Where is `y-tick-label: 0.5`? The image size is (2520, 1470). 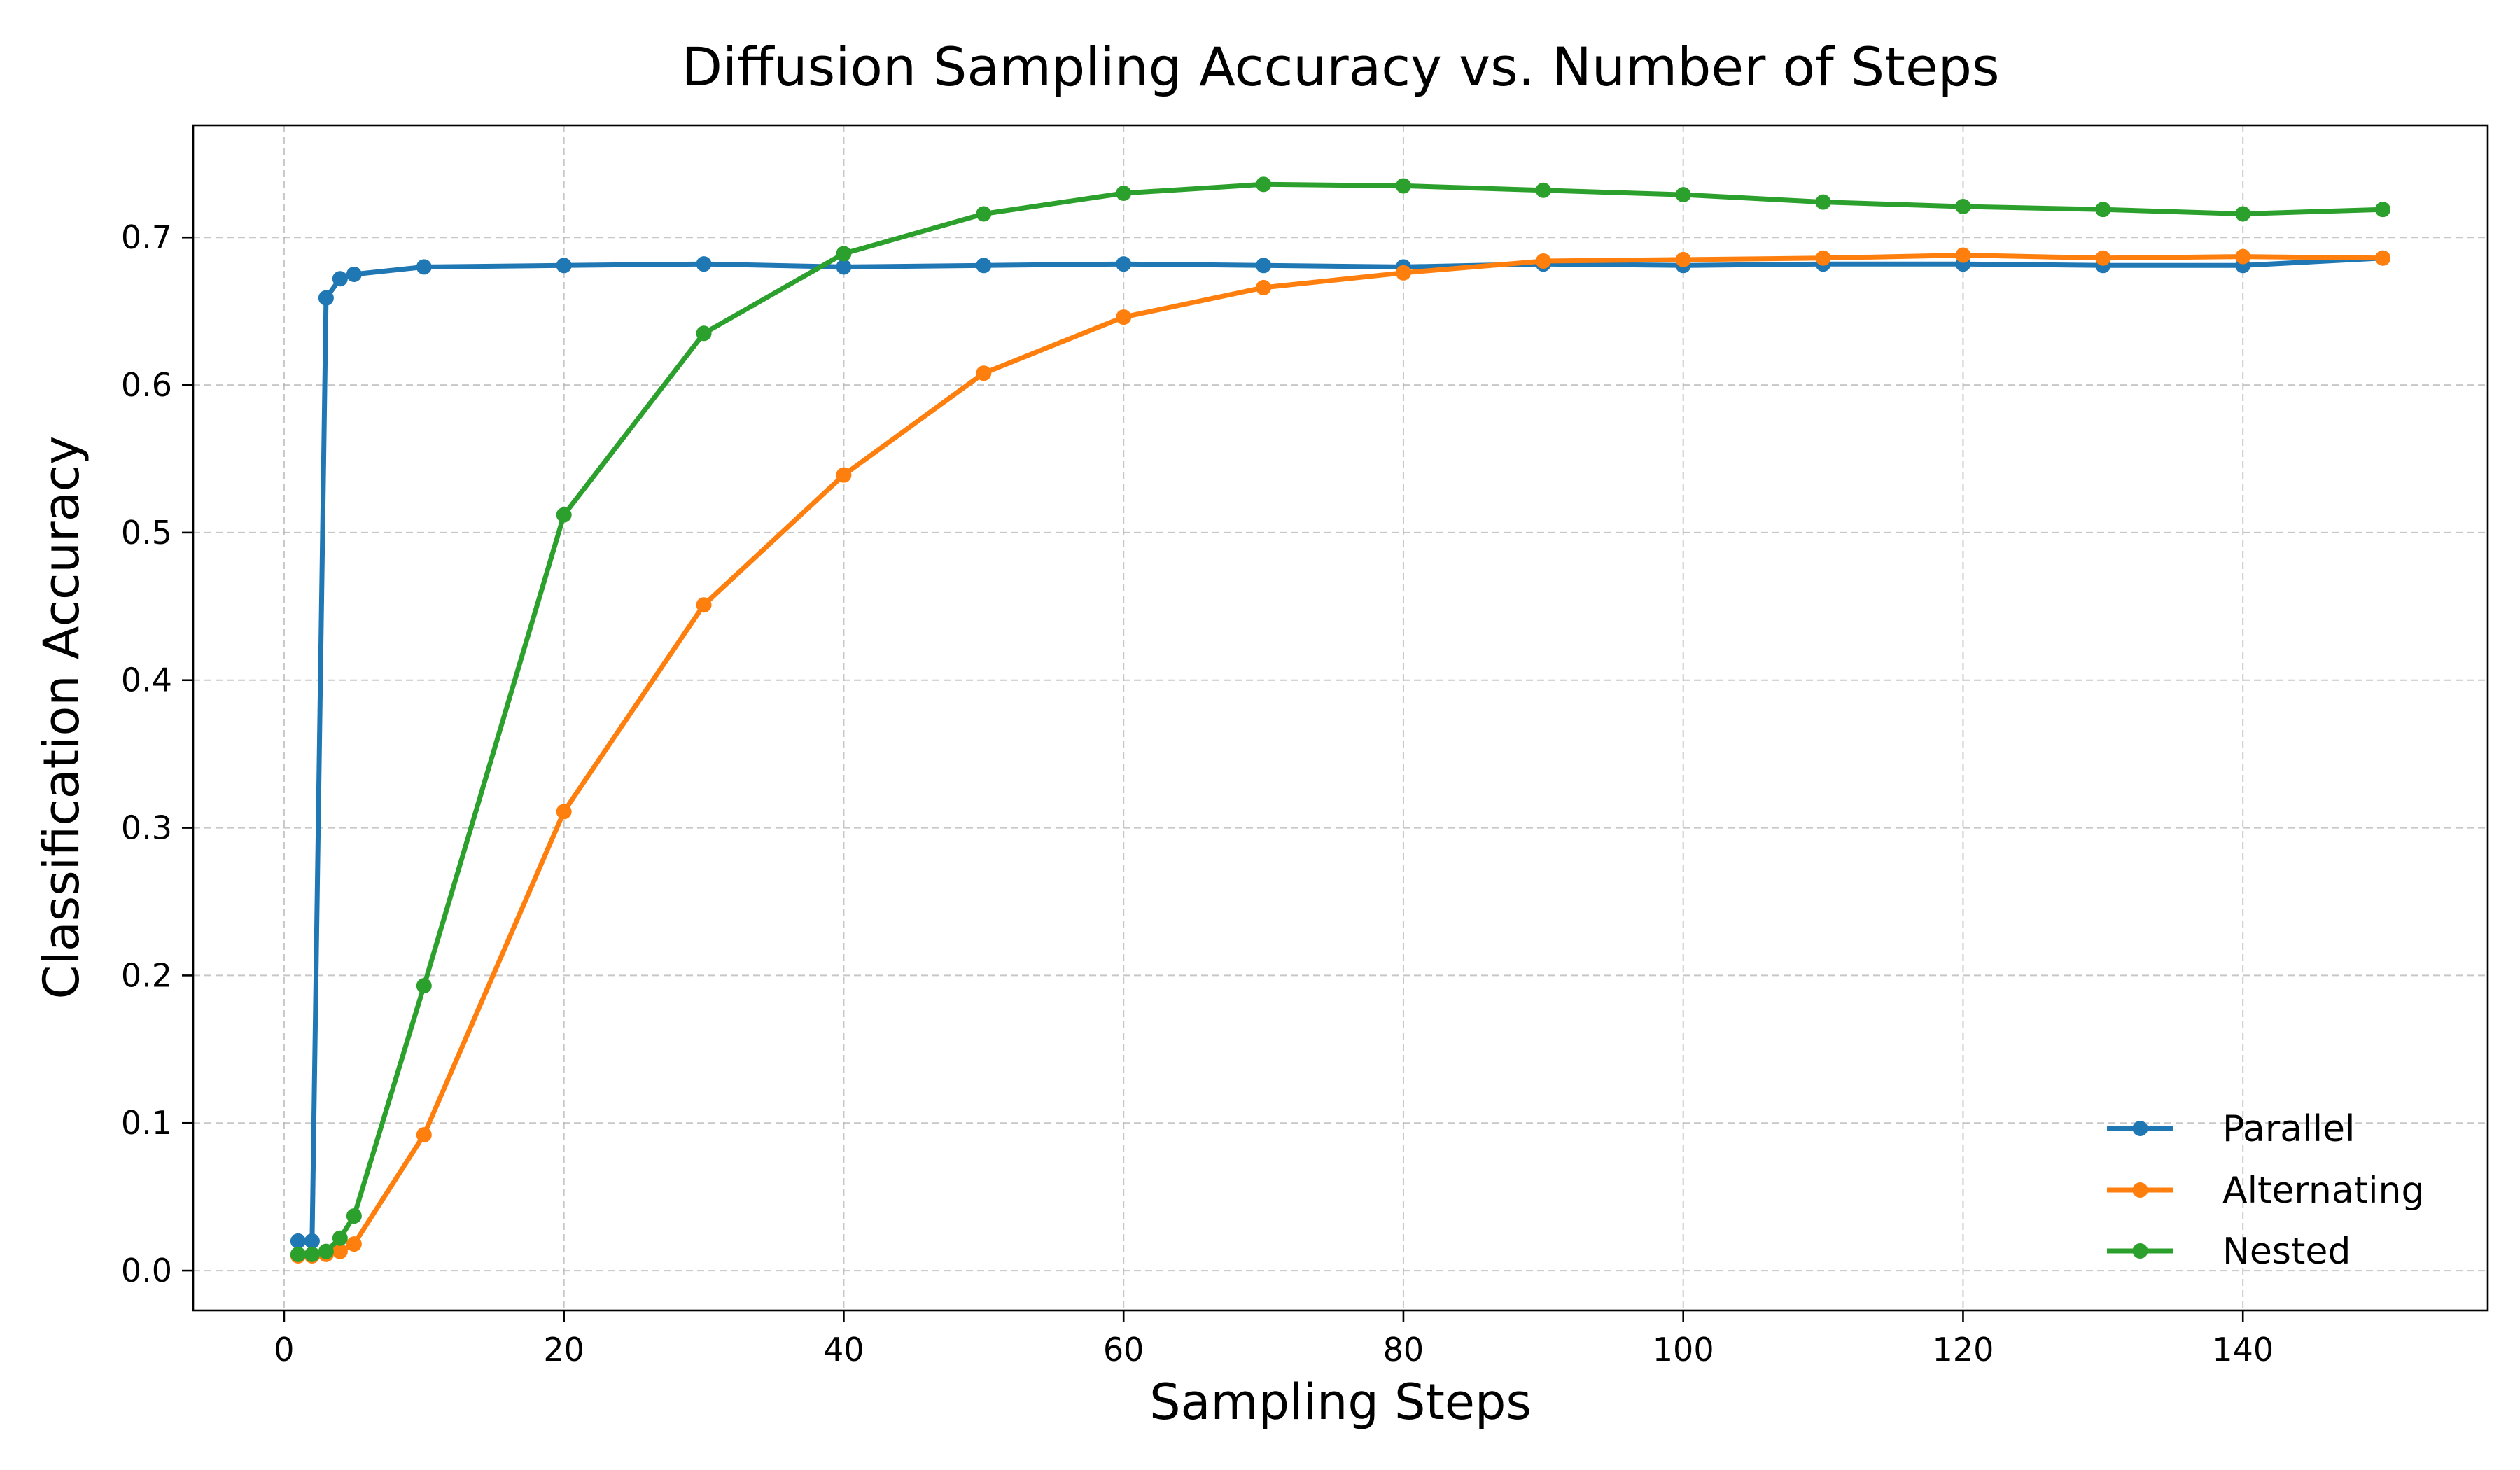
y-tick-label: 0.5 is located at coordinates (146, 533).